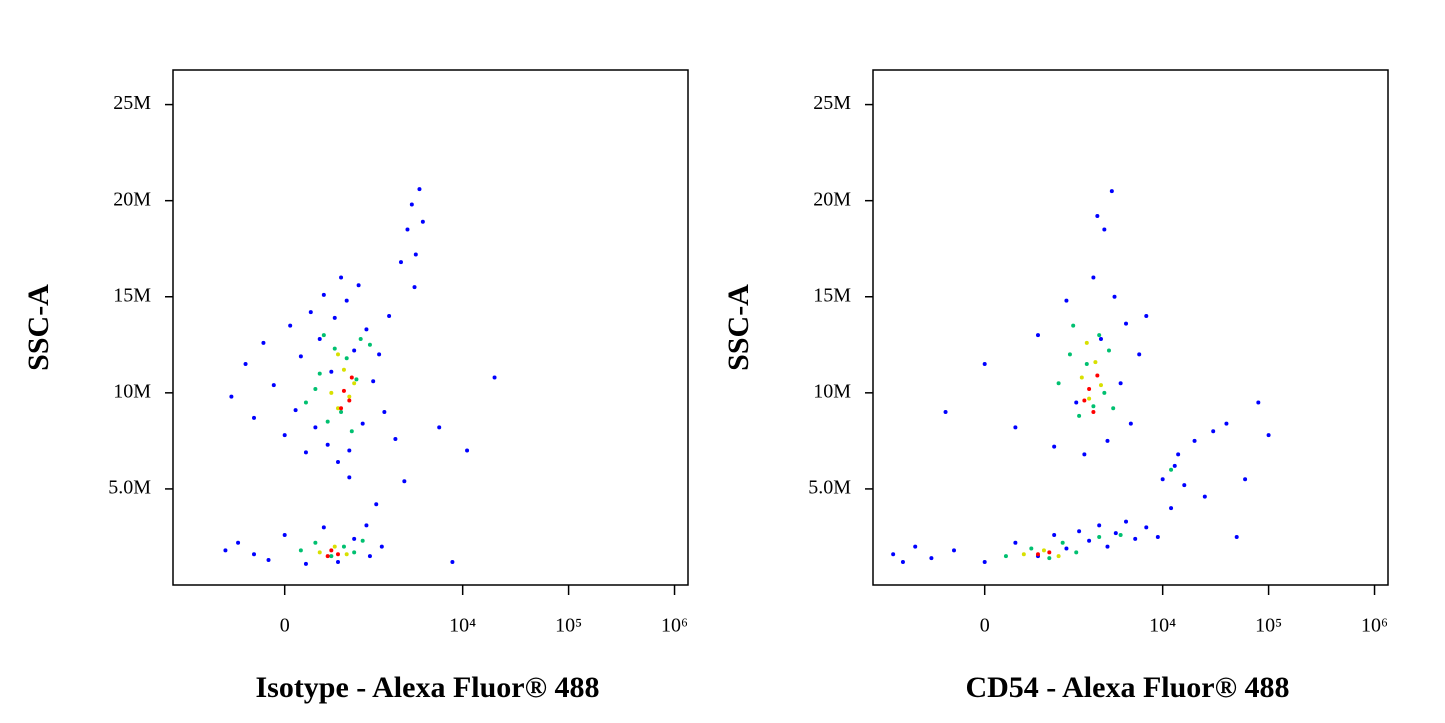  What do you see at coordinates (129, 488) in the screenshot?
I see `y-tick-label: 5.0M` at bounding box center [129, 488].